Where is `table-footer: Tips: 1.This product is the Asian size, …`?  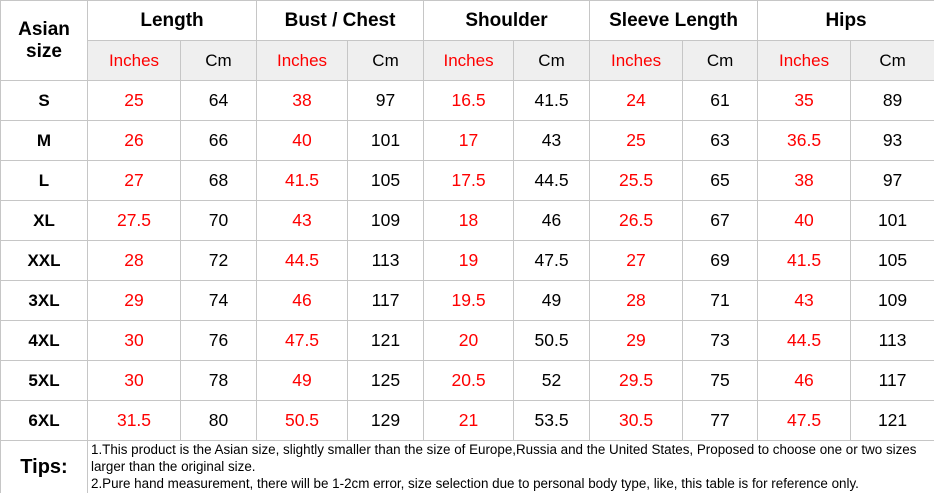 table-footer: Tips: 1.This product is the Asian size, … is located at coordinates (467, 466).